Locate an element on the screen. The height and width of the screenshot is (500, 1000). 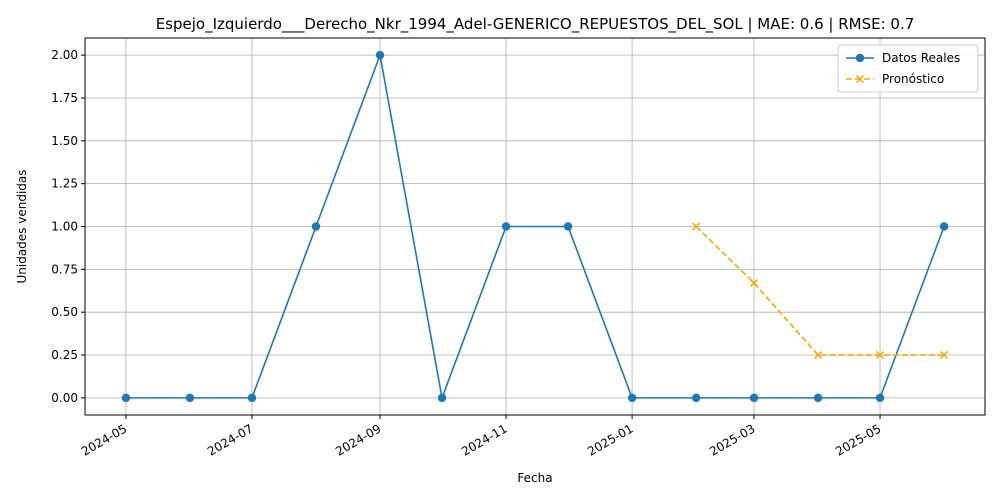
y-axis-label: Unidades vendidas is located at coordinates (22, 226).